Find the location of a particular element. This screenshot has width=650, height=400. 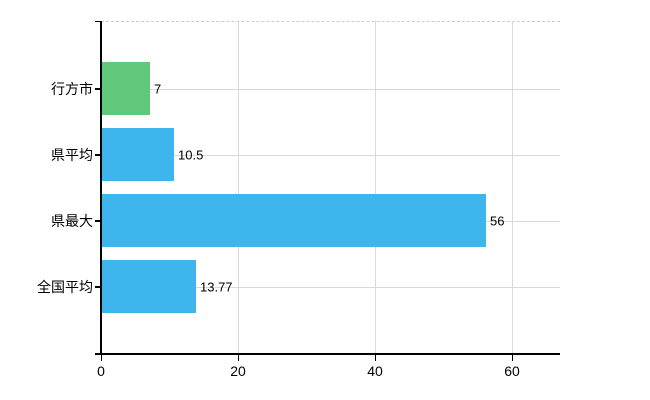

x-axis-tick-label: 60 is located at coordinates (512, 371).